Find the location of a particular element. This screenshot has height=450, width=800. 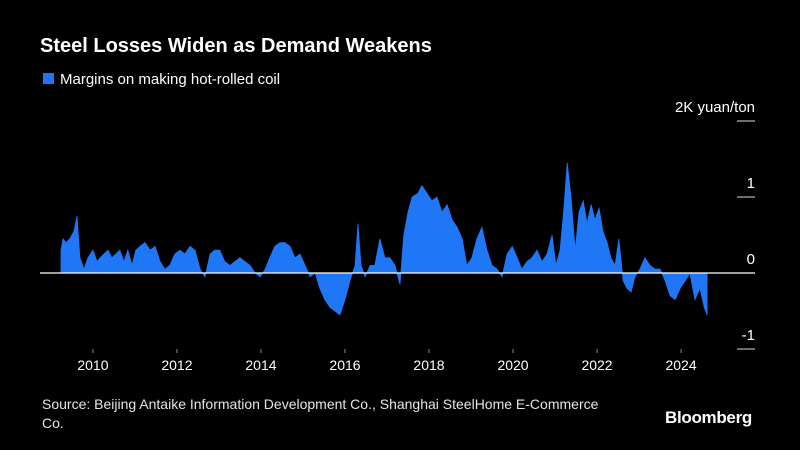

x-tick-label: 2014 is located at coordinates (260, 365).